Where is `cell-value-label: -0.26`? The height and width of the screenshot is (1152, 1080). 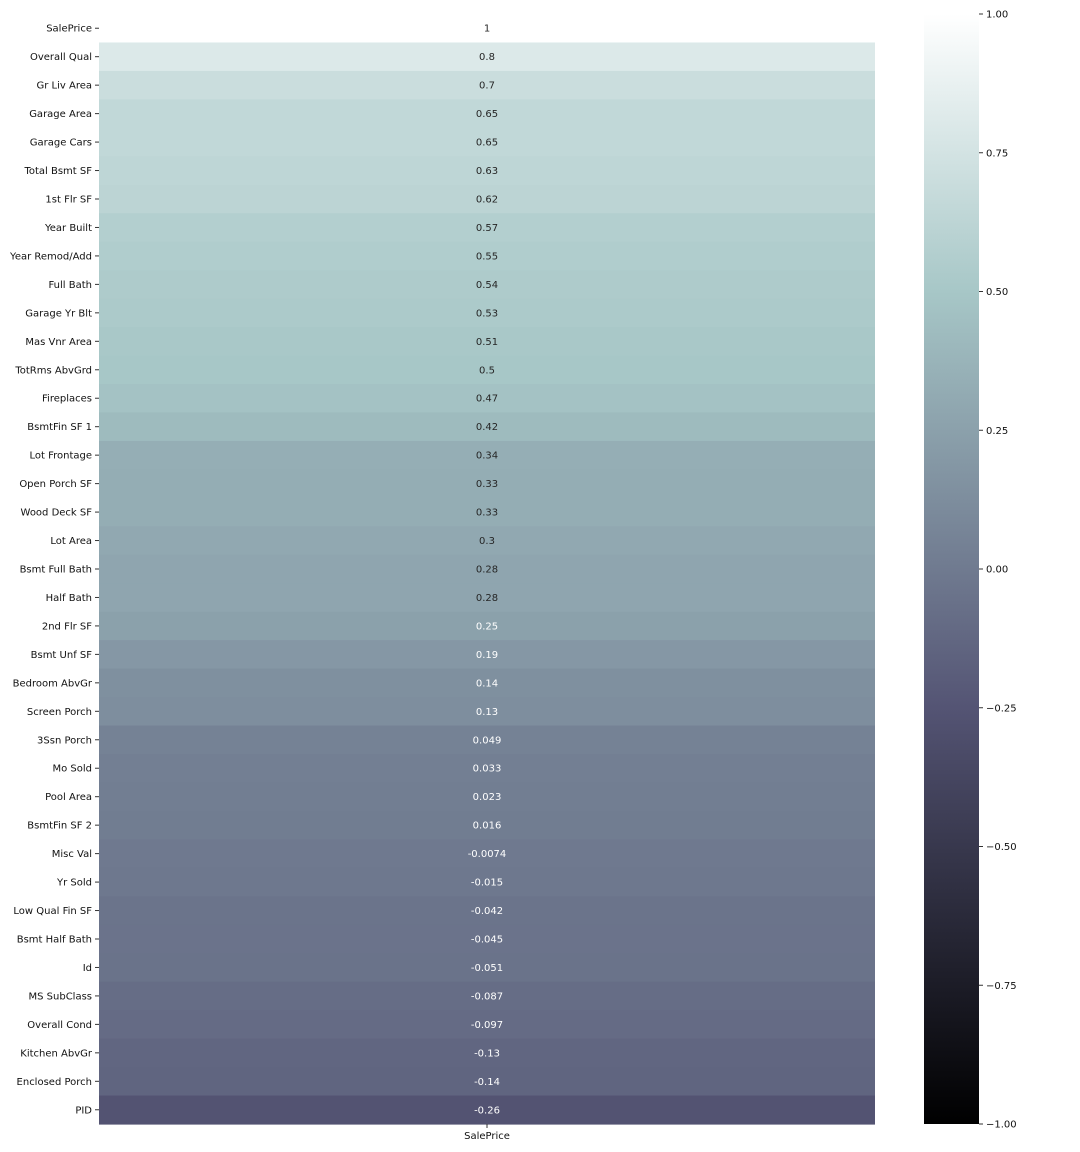 cell-value-label: -0.26 is located at coordinates (487, 1110).